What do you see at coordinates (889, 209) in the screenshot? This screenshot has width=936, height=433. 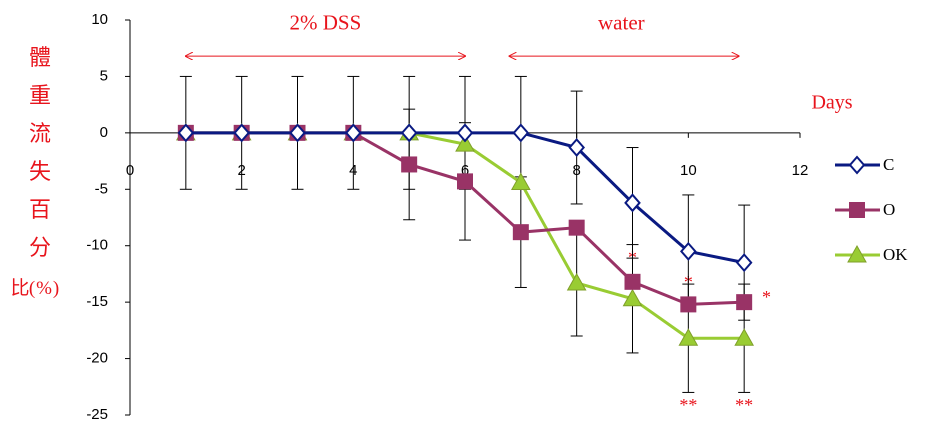 I see `legend-label: O` at bounding box center [889, 209].